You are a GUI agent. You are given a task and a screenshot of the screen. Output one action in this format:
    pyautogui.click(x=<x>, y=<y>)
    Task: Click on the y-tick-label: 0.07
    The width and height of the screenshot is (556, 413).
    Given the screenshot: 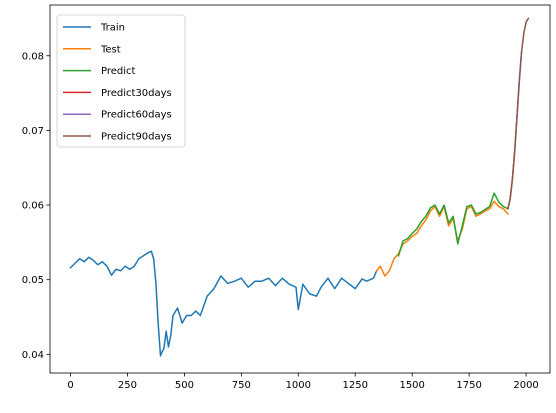 What is the action you would take?
    pyautogui.click(x=33, y=131)
    